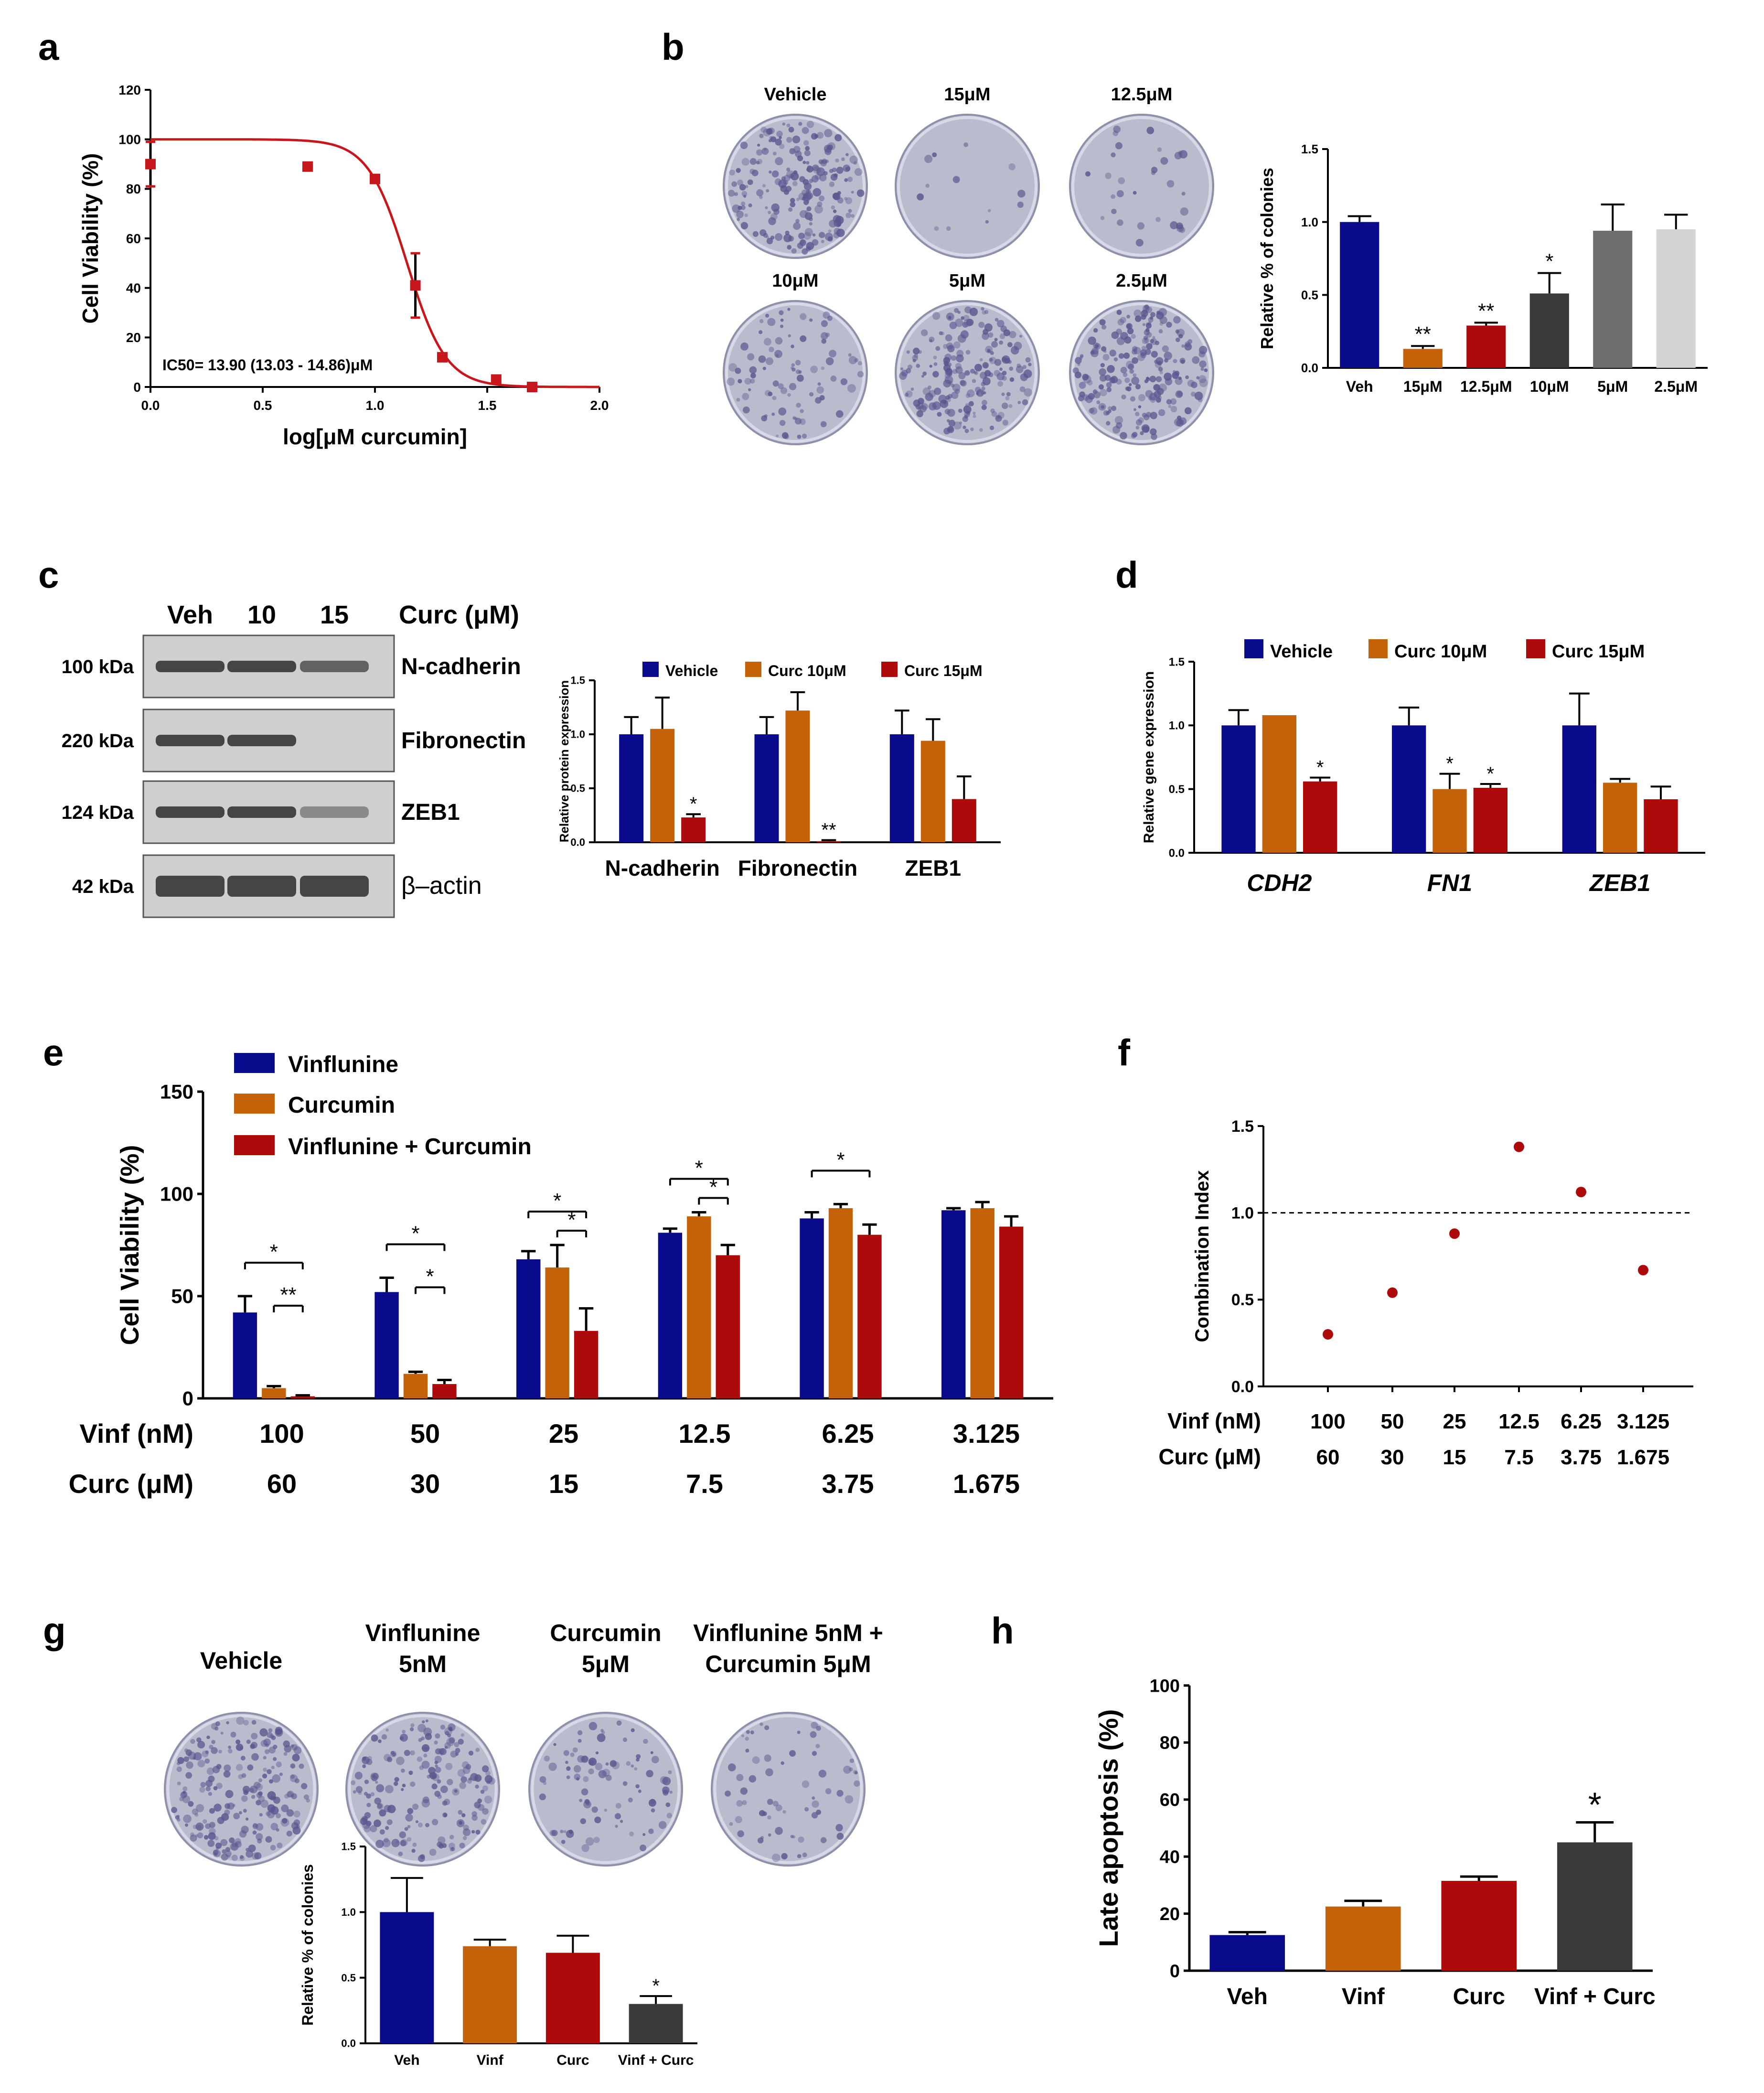 The width and height of the screenshot is (1764, 2093). I want to click on x-tick-label: Curc, so click(1479, 1996).